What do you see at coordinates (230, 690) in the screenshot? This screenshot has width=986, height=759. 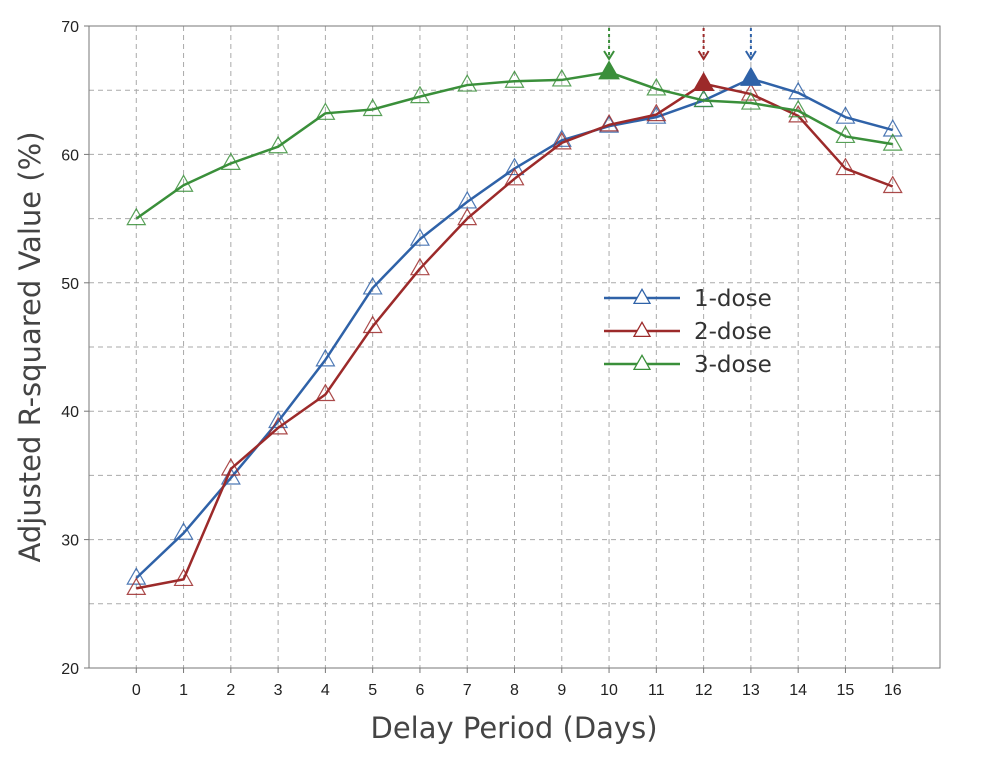 I see `x-tick-label: 2` at bounding box center [230, 690].